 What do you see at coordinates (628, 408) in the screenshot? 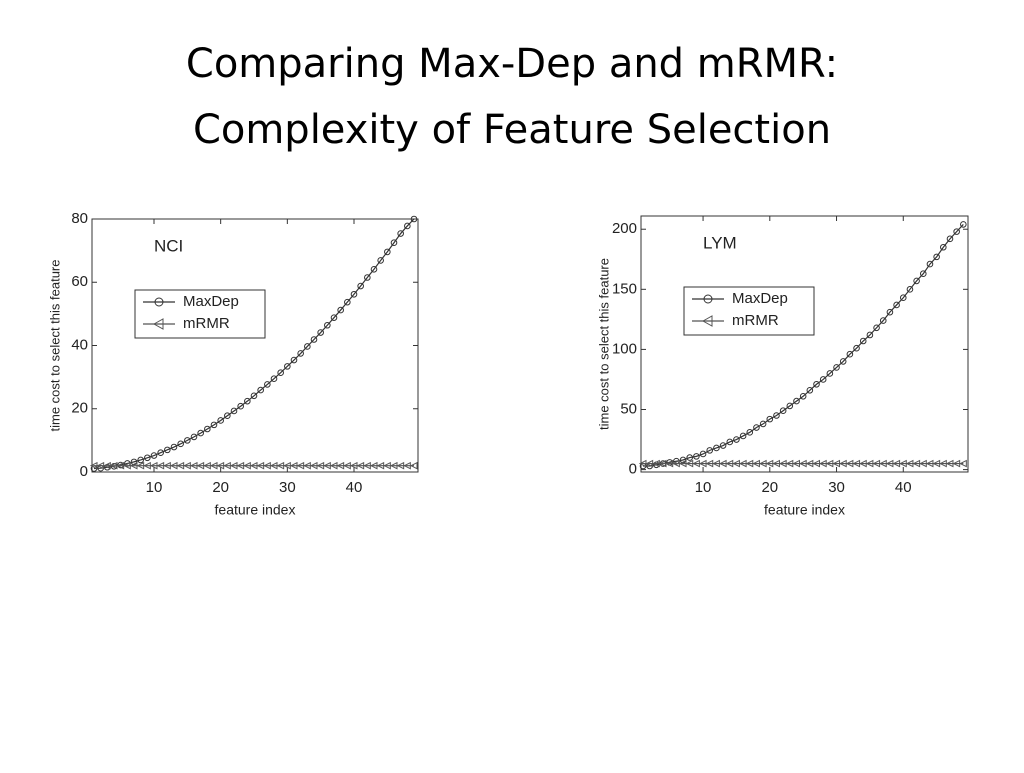
I see `y-tick-label: 50` at bounding box center [628, 408].